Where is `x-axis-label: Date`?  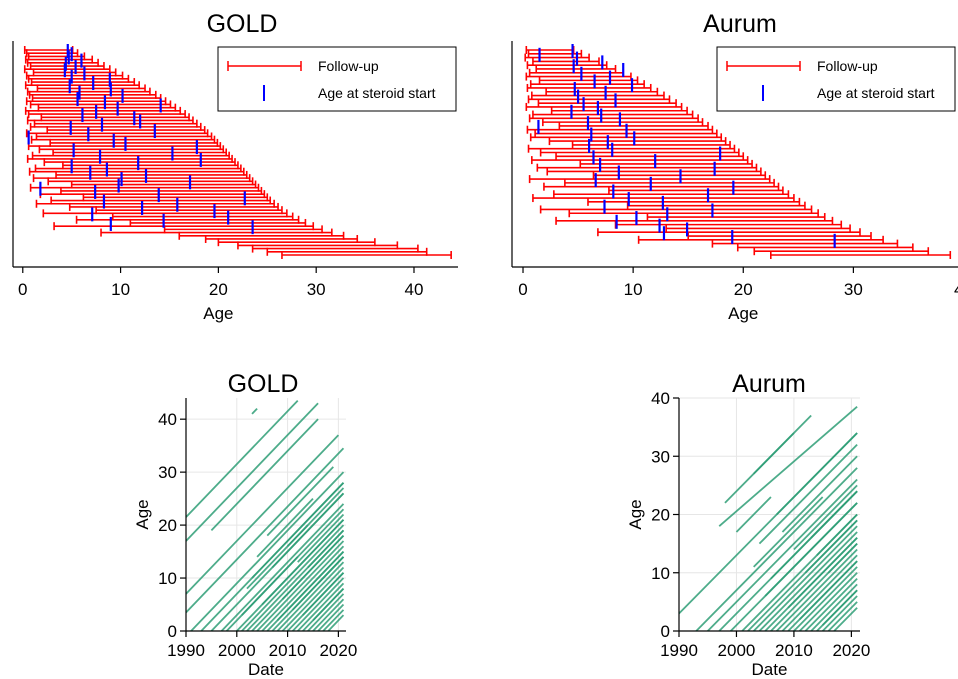
x-axis-label: Date is located at coordinates (266, 669).